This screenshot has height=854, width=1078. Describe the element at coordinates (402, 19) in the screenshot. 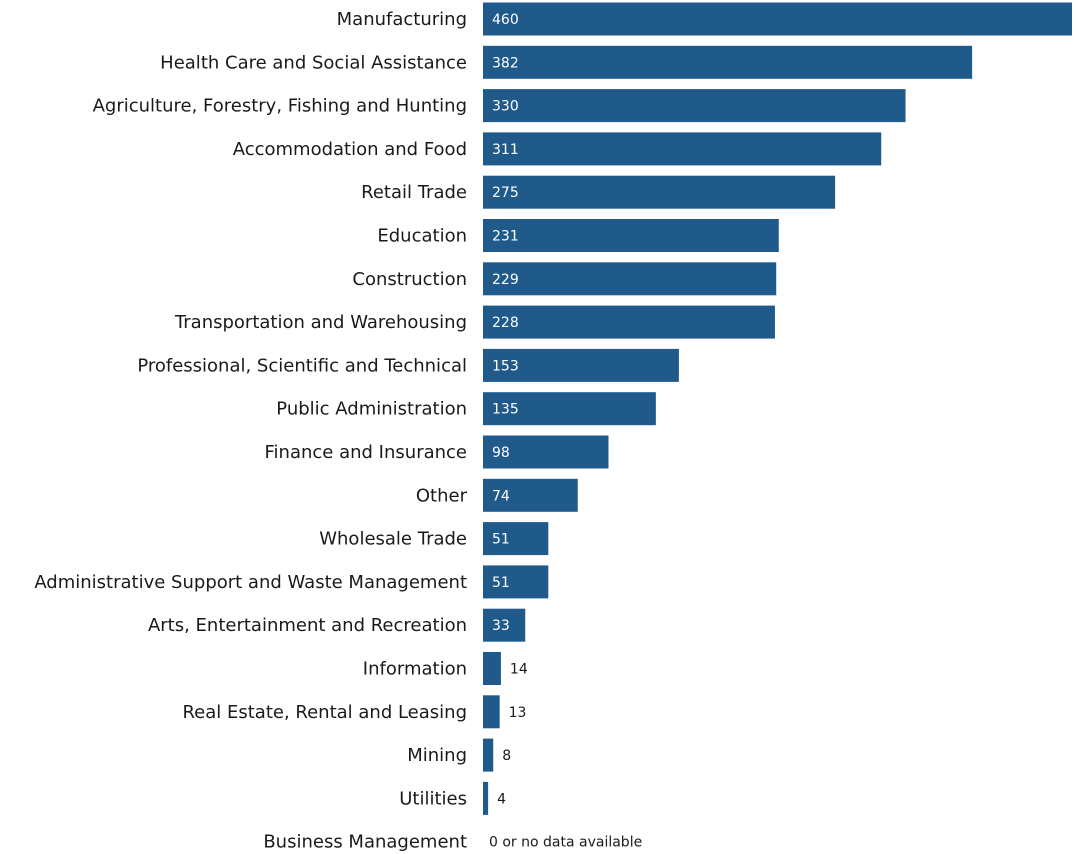

I see `category-label: Manufacturing` at that location.